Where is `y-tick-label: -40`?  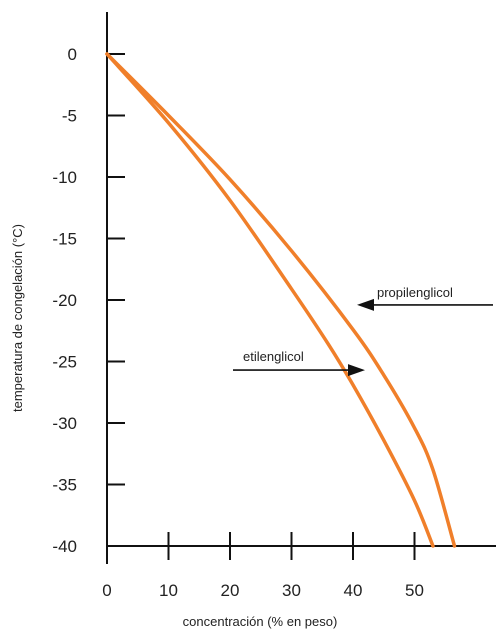
y-tick-label: -40 is located at coordinates (64, 546).